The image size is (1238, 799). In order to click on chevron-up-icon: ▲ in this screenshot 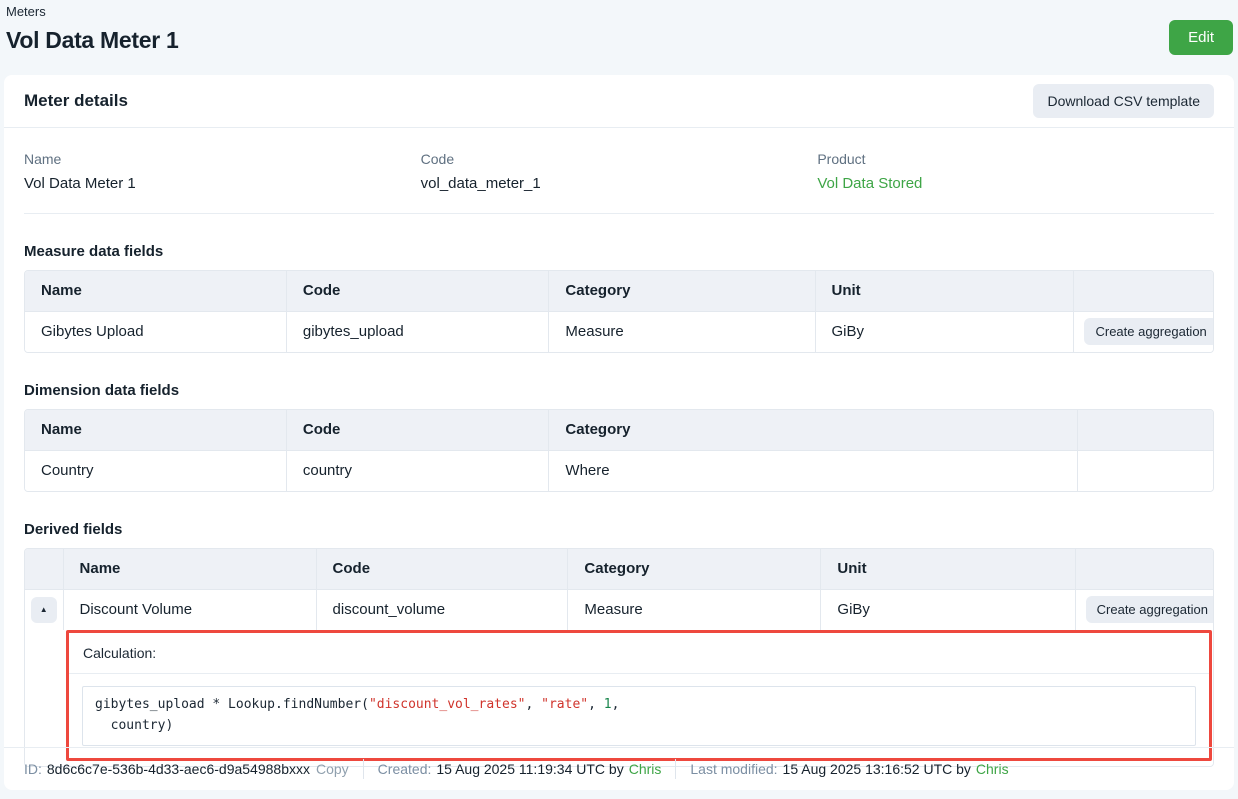, I will do `click(43, 609)`.